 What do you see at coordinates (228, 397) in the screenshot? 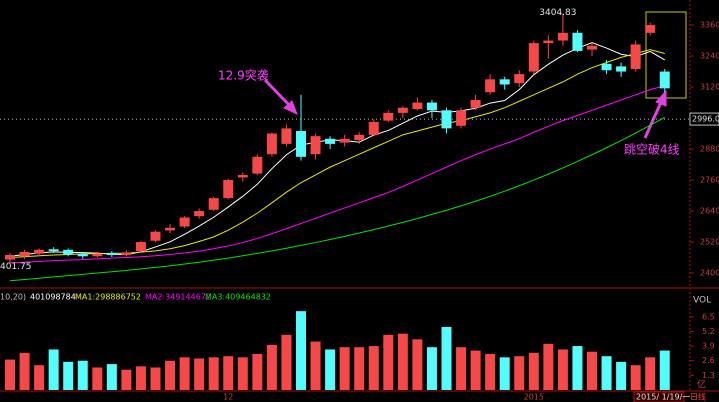
I see `x-tick-label: 12` at bounding box center [228, 397].